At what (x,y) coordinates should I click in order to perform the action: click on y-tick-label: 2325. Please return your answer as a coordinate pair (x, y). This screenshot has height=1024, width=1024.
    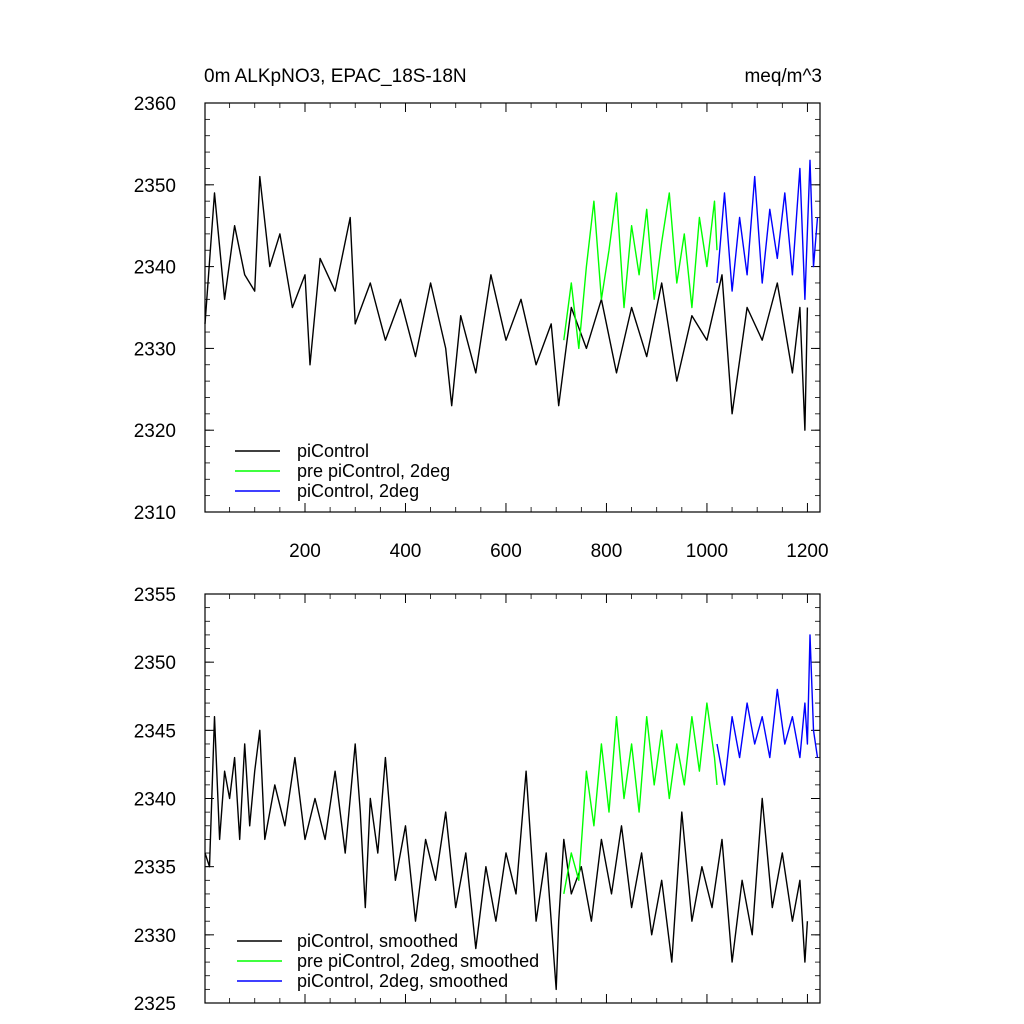
    Looking at the image, I should click on (155, 1004).